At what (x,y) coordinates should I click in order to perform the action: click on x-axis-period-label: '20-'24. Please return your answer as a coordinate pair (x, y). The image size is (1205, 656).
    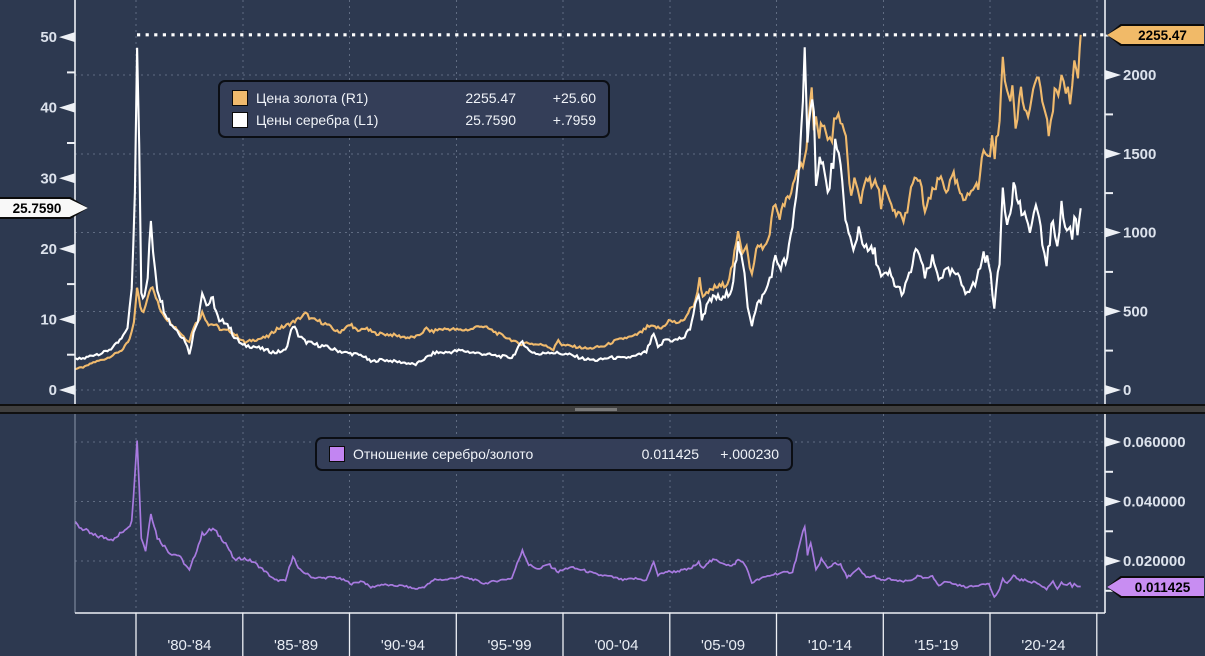
    Looking at the image, I should click on (1043, 645).